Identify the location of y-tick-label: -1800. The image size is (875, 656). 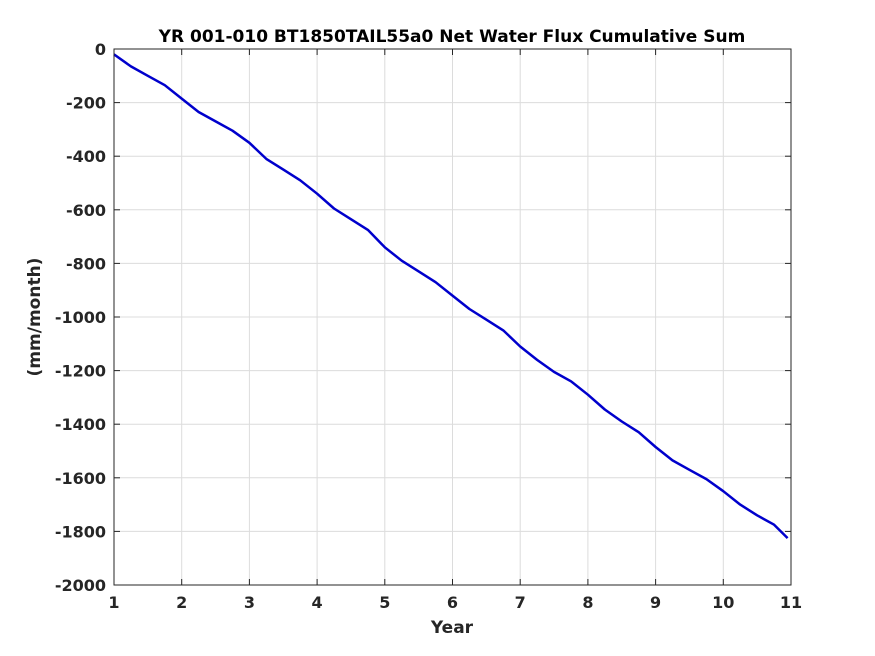
(80, 531).